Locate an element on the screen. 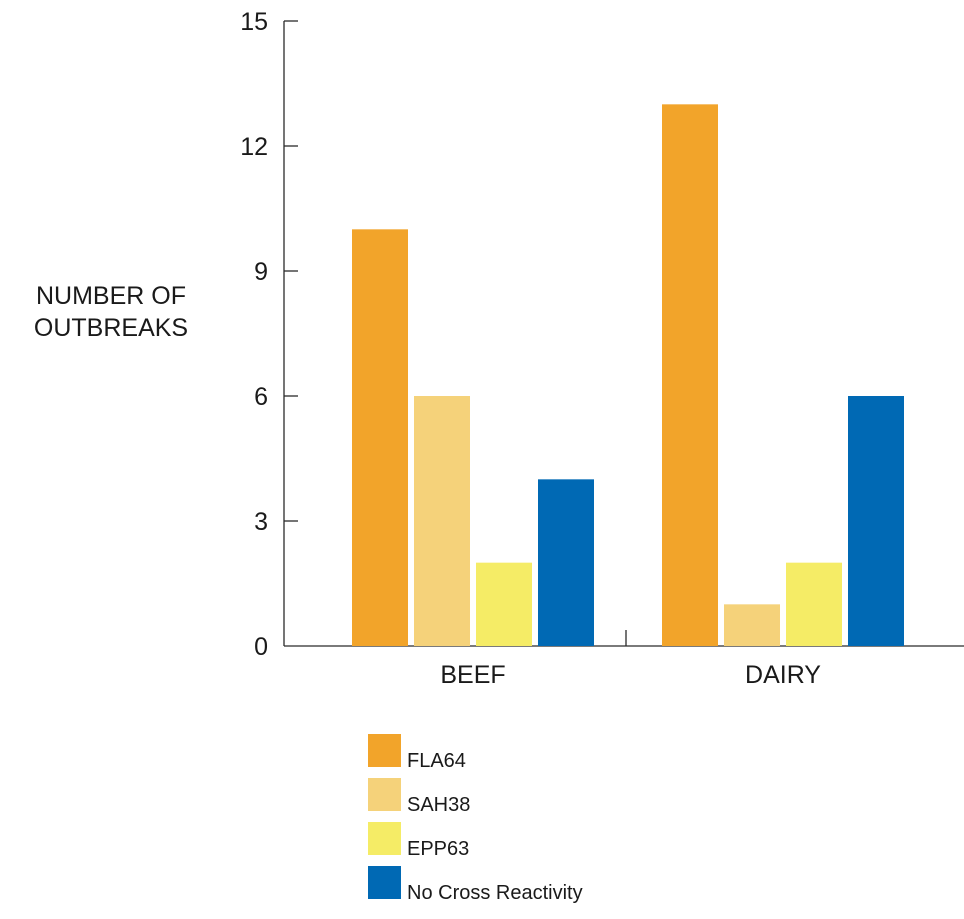 This screenshot has width=964, height=919. bar-beef-epp63 is located at coordinates (504, 604).